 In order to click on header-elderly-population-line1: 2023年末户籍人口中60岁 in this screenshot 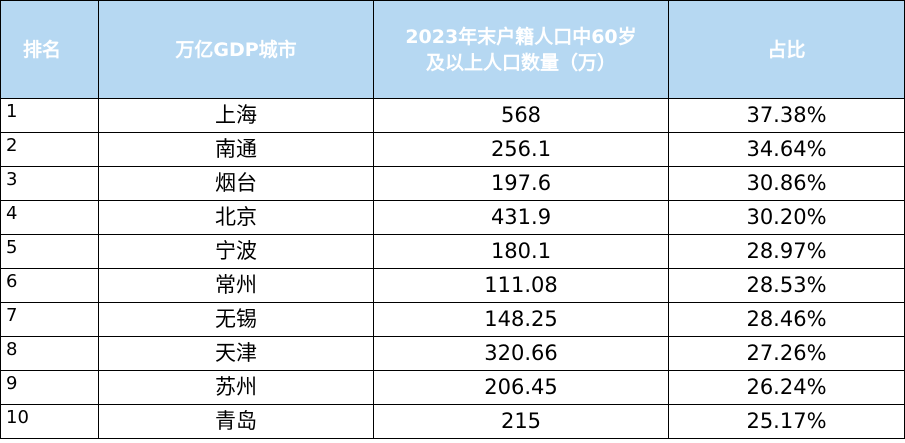, I will do `click(521, 36)`.